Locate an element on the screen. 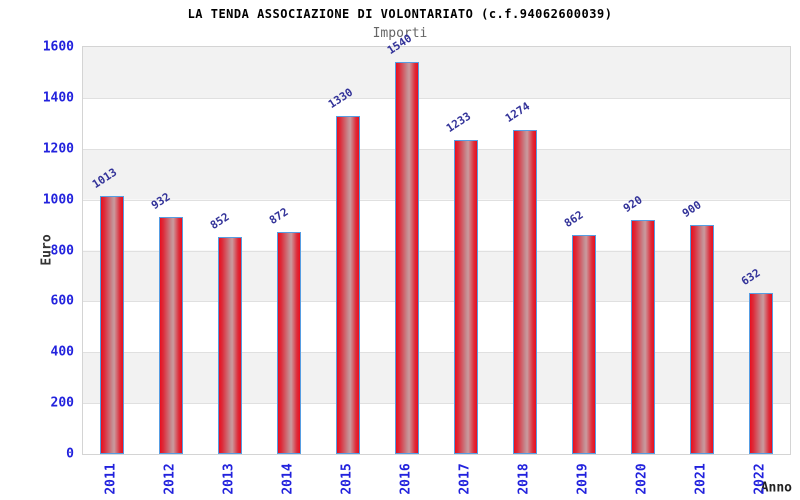 The width and height of the screenshot is (800, 500). y-tick-label: 800 is located at coordinates (62, 250).